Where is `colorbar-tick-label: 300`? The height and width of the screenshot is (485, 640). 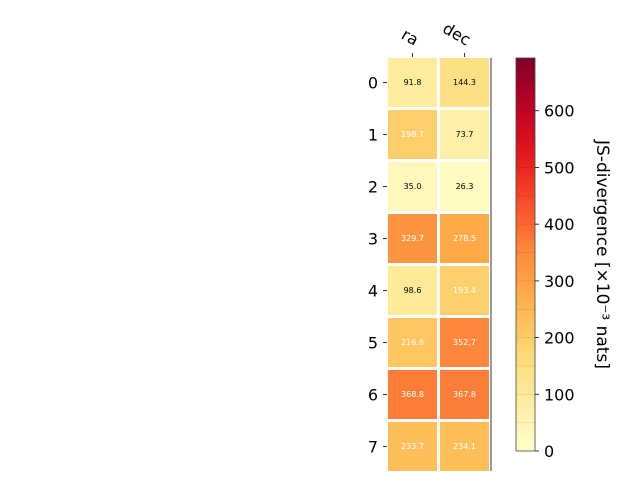 colorbar-tick-label: 300 is located at coordinates (559, 281).